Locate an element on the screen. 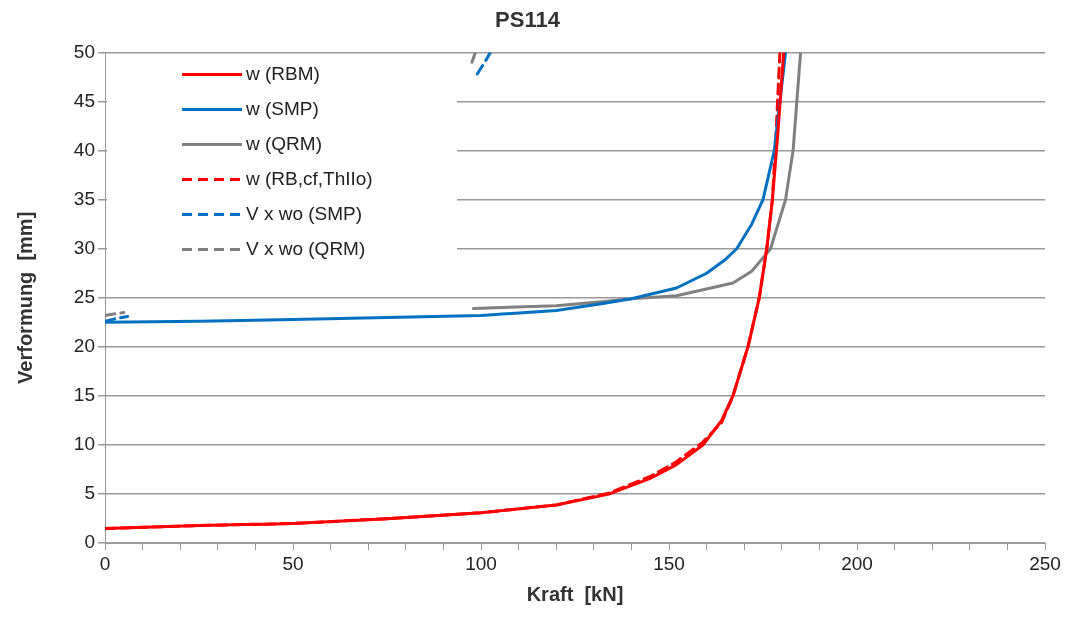  chart-title: PS114 is located at coordinates (528, 20).